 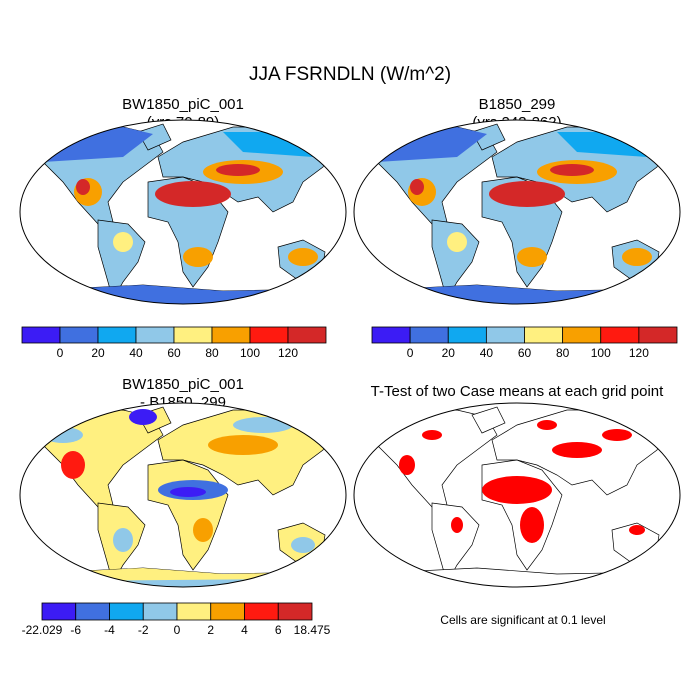 What do you see at coordinates (75, 630) in the screenshot?
I see `colorbar-label: -6` at bounding box center [75, 630].